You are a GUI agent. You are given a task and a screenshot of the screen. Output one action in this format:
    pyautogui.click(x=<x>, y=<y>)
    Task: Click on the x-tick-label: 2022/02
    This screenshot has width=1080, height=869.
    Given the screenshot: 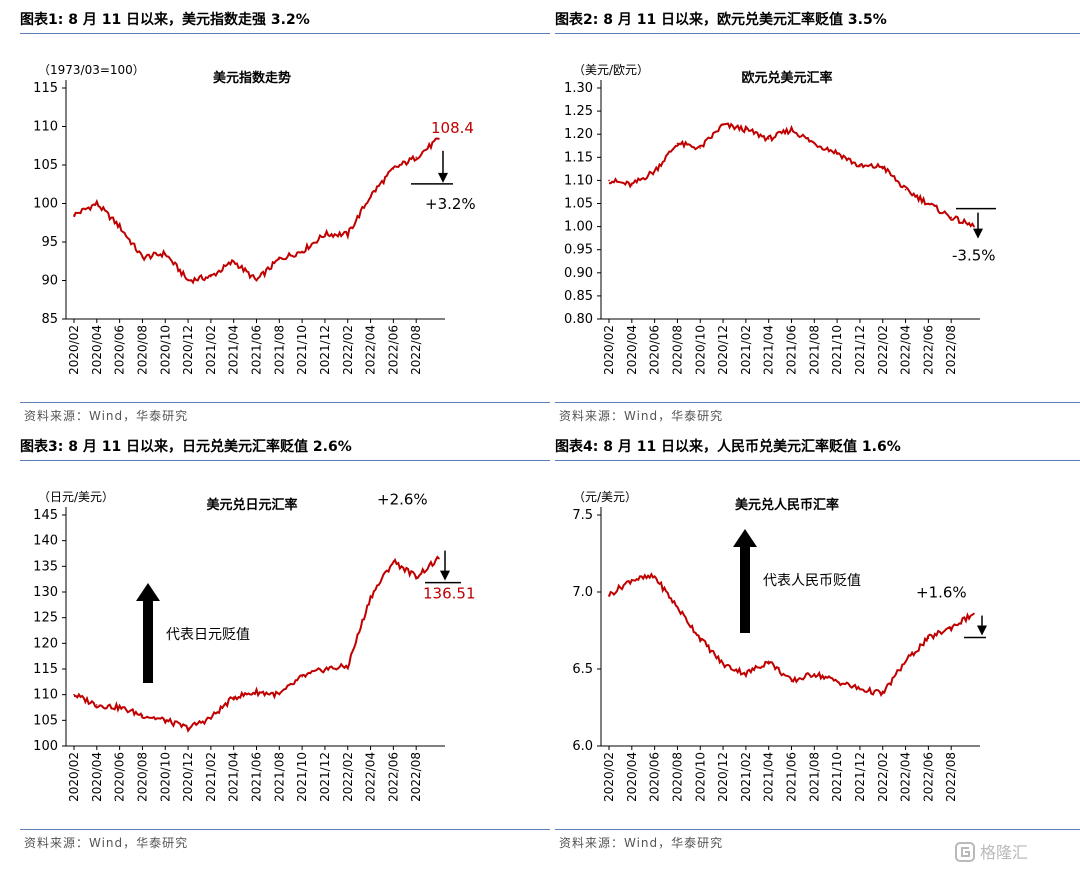 What is the action you would take?
    pyautogui.click(x=348, y=350)
    